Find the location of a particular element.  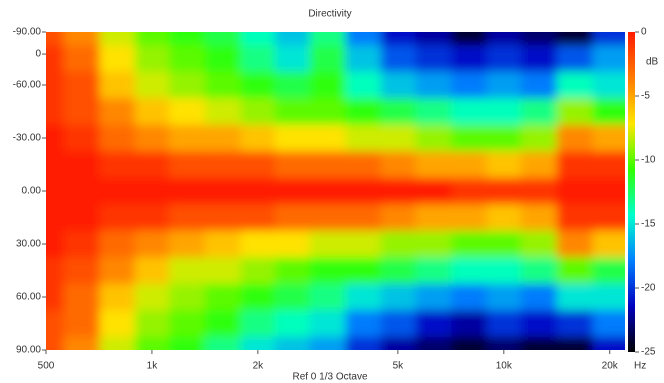

x-unit: Hz is located at coordinates (640, 366).